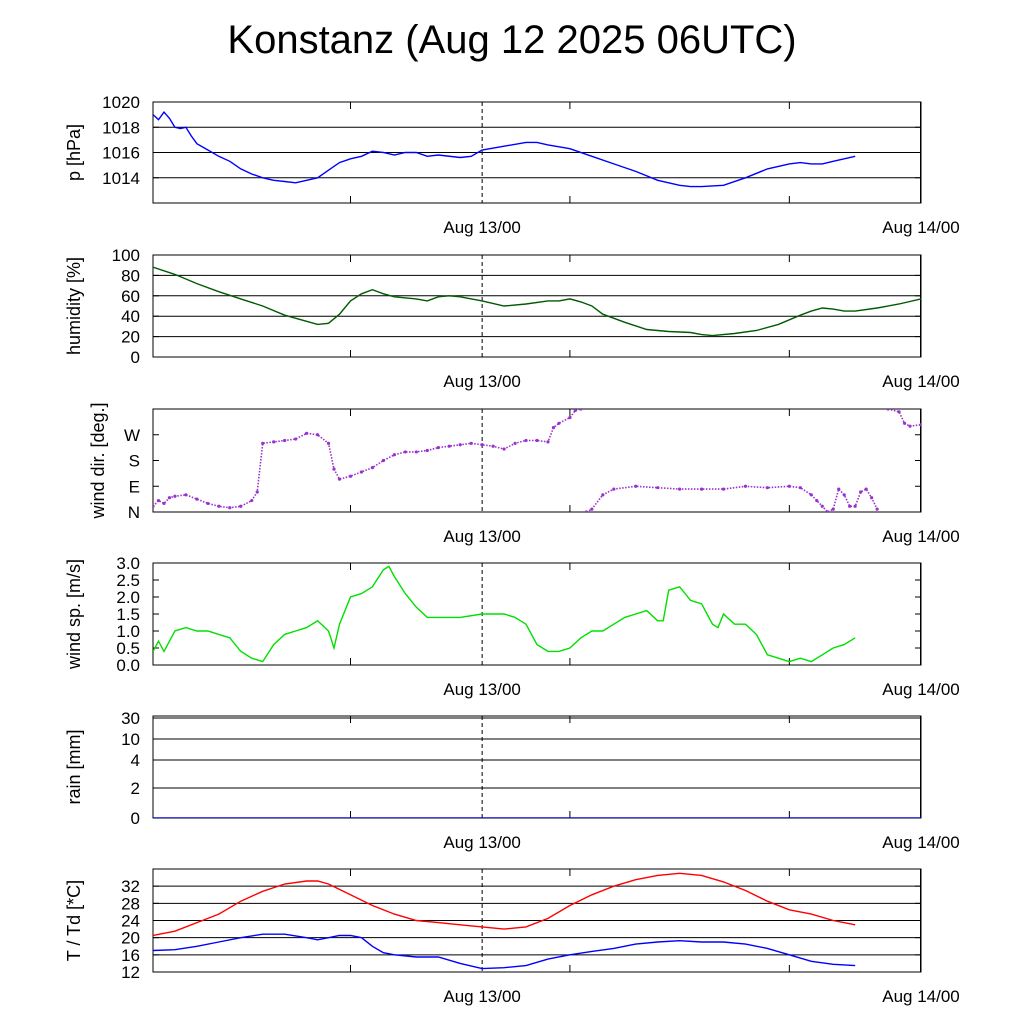  I want to click on y-tick-label: 4, so click(135, 760).